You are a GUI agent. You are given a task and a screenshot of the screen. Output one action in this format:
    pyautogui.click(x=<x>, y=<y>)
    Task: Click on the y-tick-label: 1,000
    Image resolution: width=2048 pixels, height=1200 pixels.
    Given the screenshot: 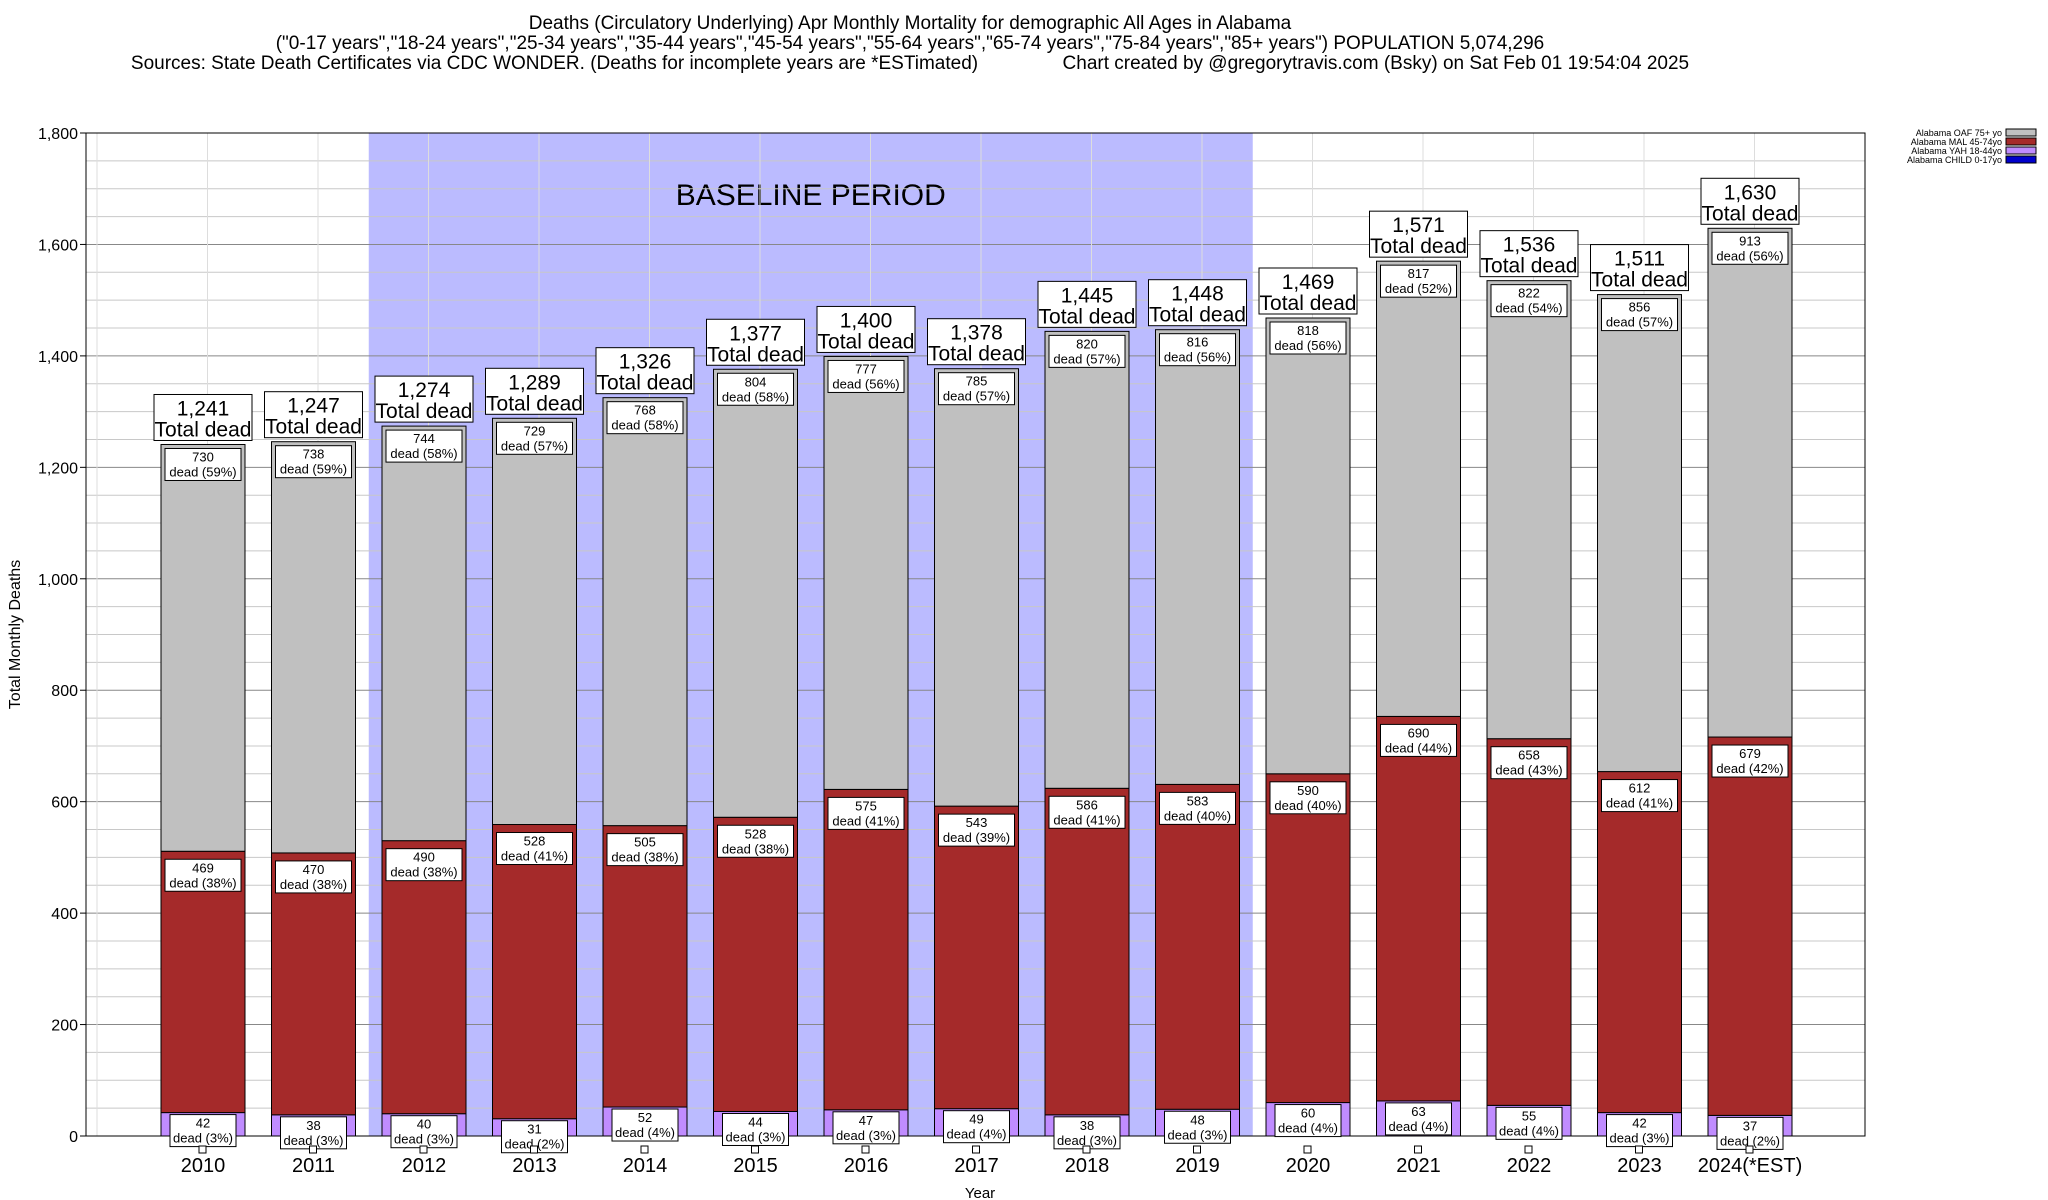 What is the action you would take?
    pyautogui.click(x=58, y=580)
    